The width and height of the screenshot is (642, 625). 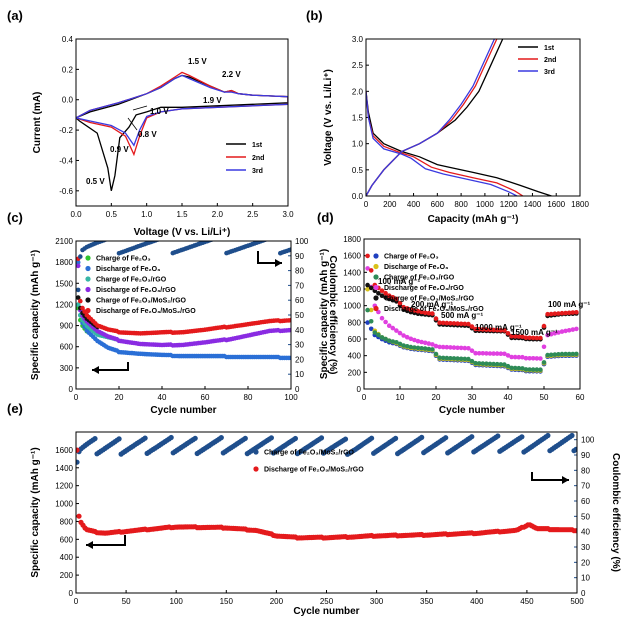 What do you see at coordinates (352, 256) in the screenshot?
I see `y-tick-label: 1600` at bounding box center [352, 256].